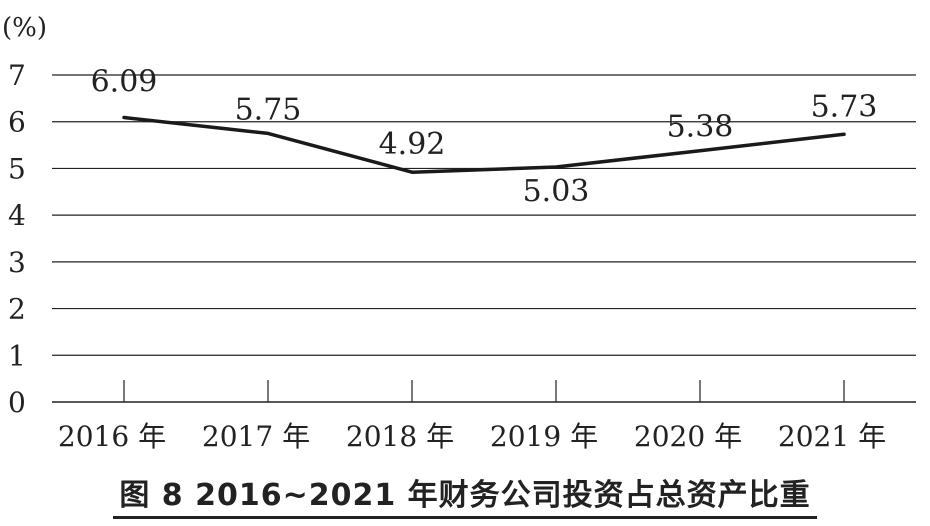 This screenshot has width=930, height=526. I want to click on series-group, so click(484, 144).